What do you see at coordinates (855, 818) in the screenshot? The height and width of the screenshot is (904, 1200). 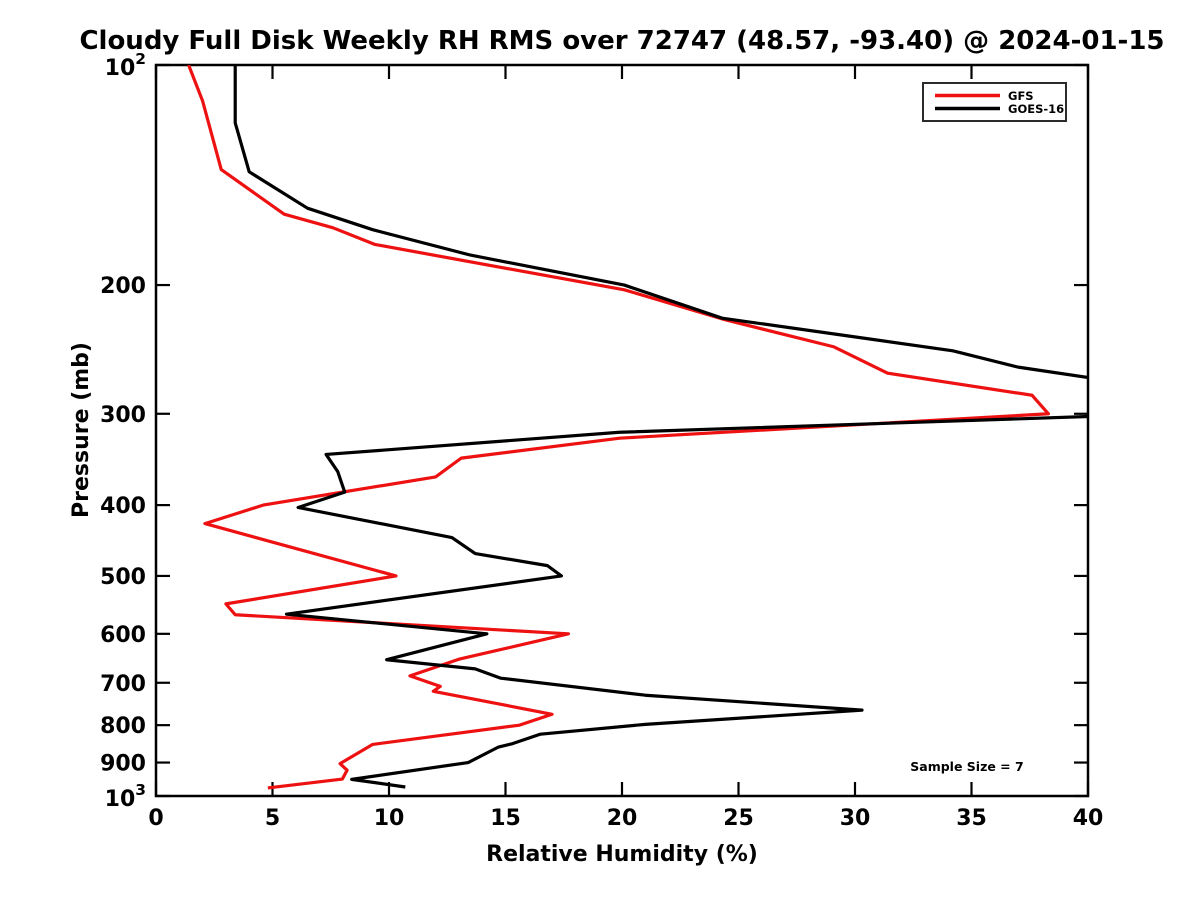 I see `x-tick-label: 30` at bounding box center [855, 818].